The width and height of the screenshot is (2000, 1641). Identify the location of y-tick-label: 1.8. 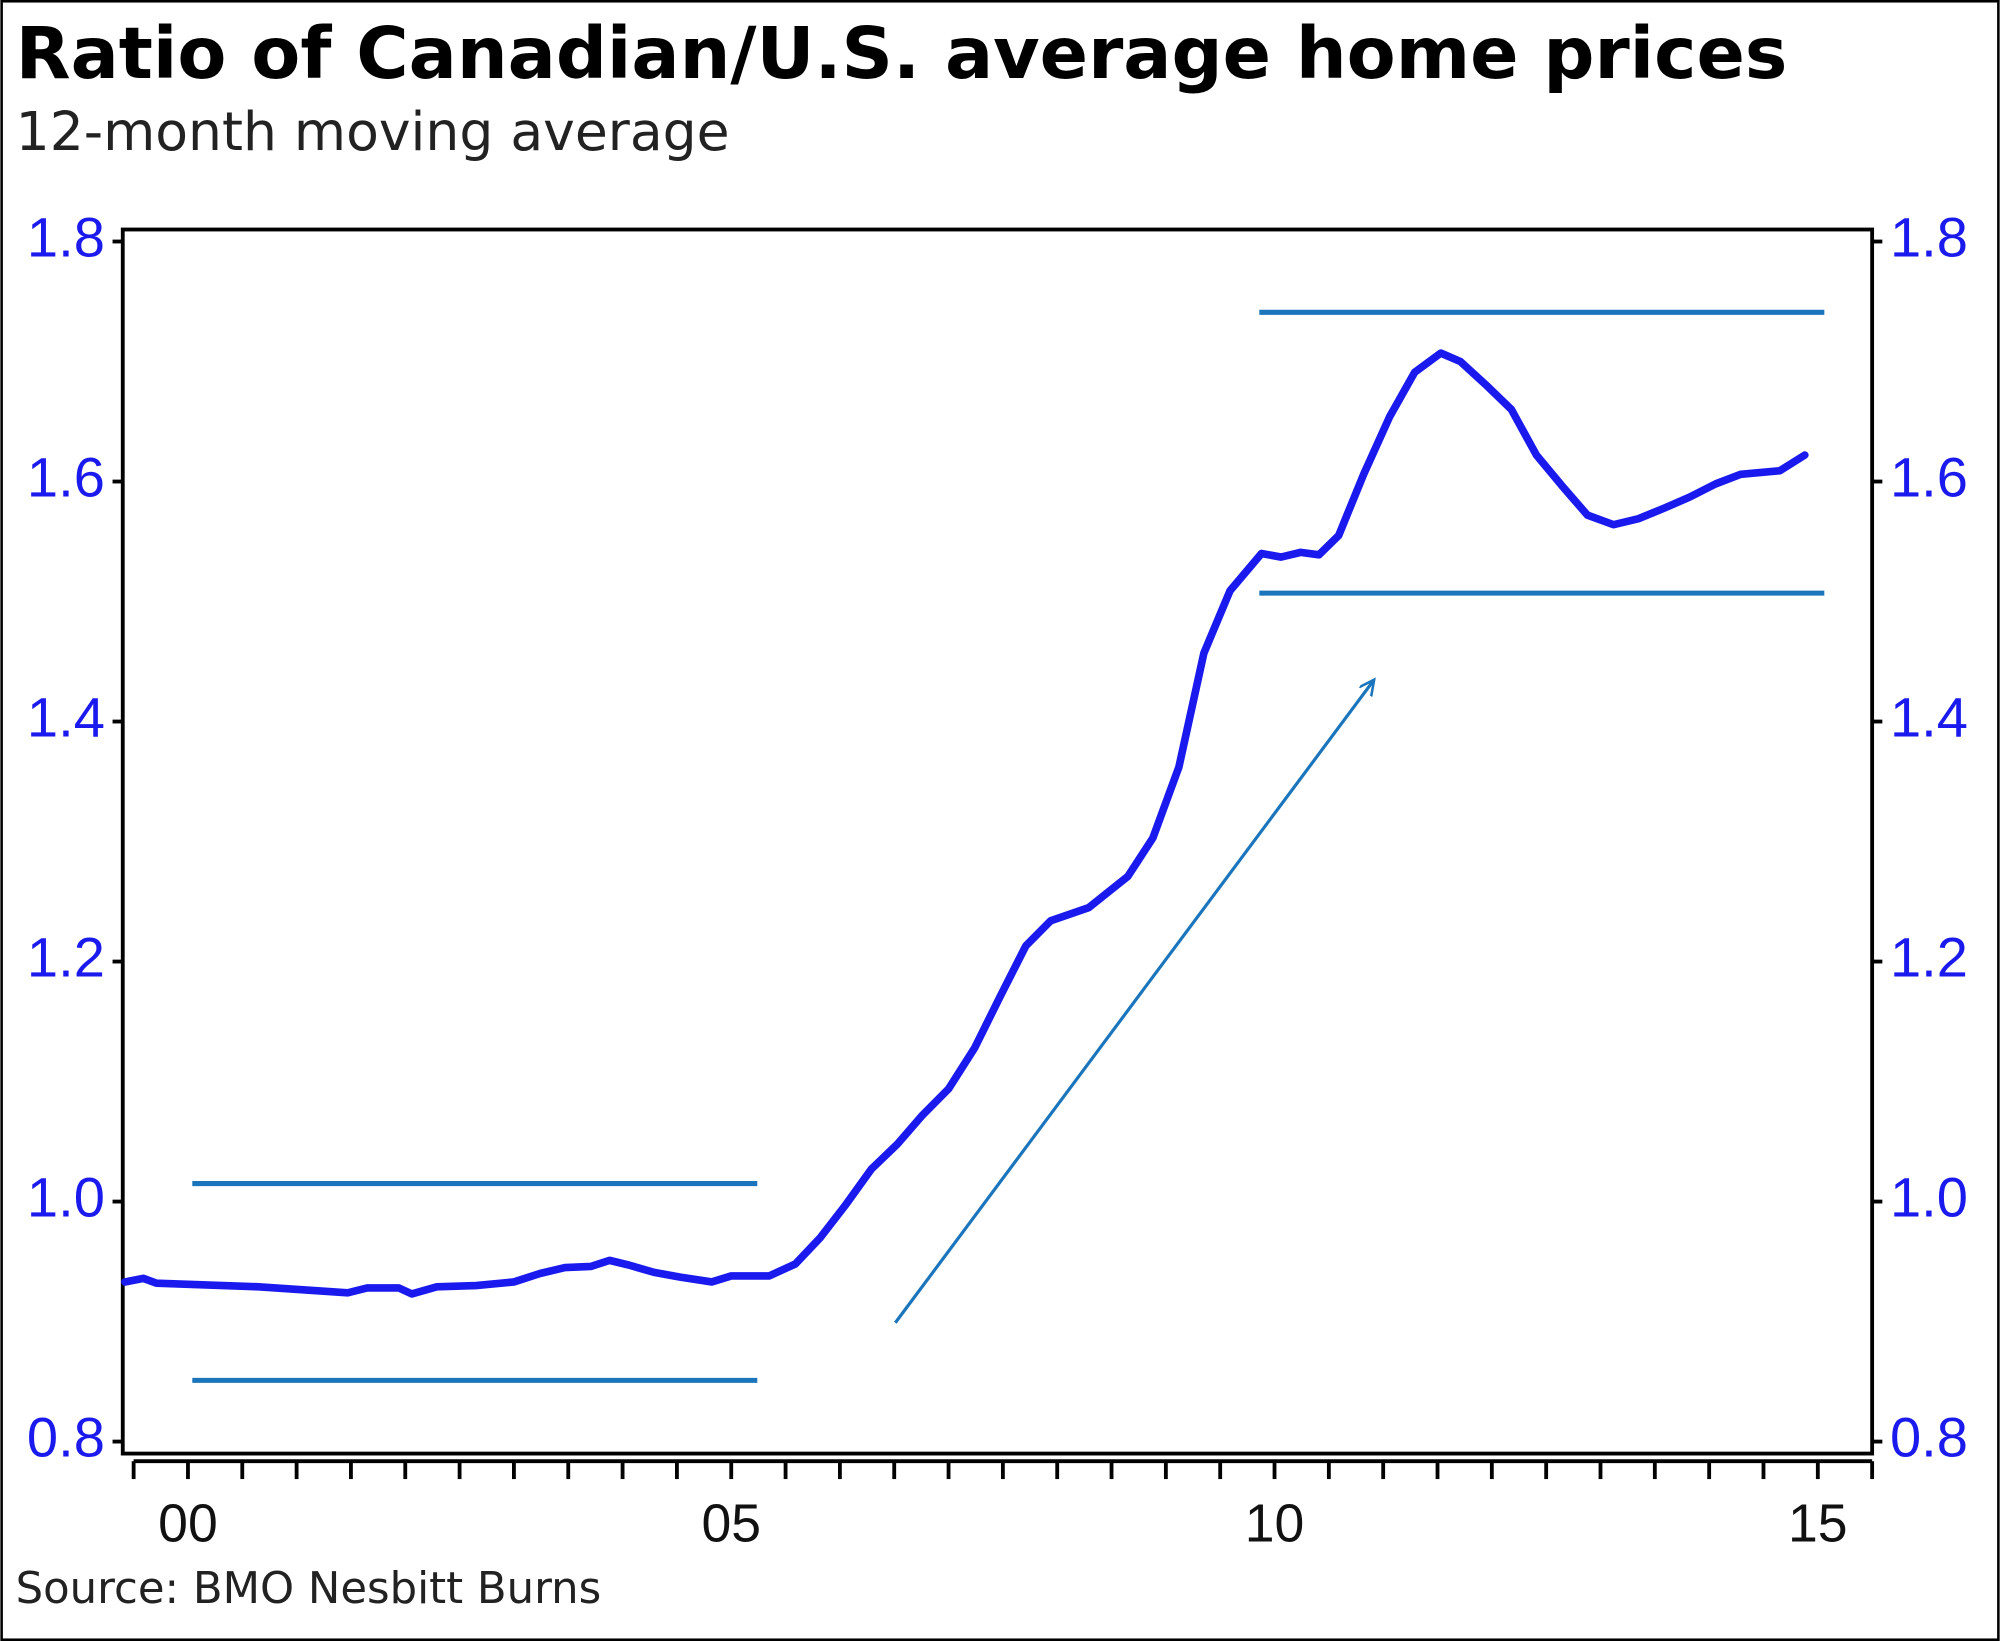
(66, 236).